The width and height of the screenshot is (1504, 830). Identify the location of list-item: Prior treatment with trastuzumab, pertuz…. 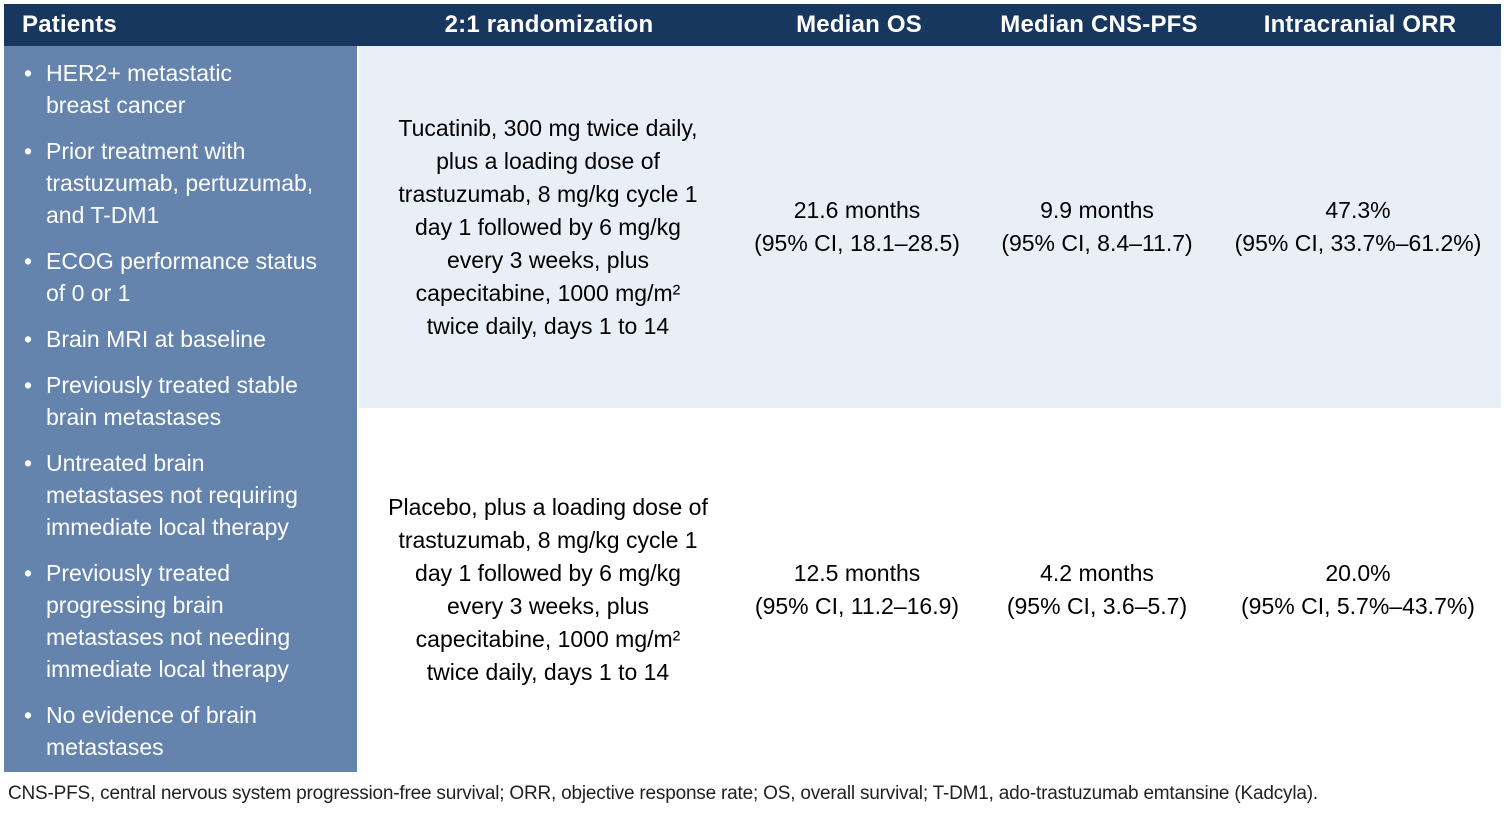
(184, 183).